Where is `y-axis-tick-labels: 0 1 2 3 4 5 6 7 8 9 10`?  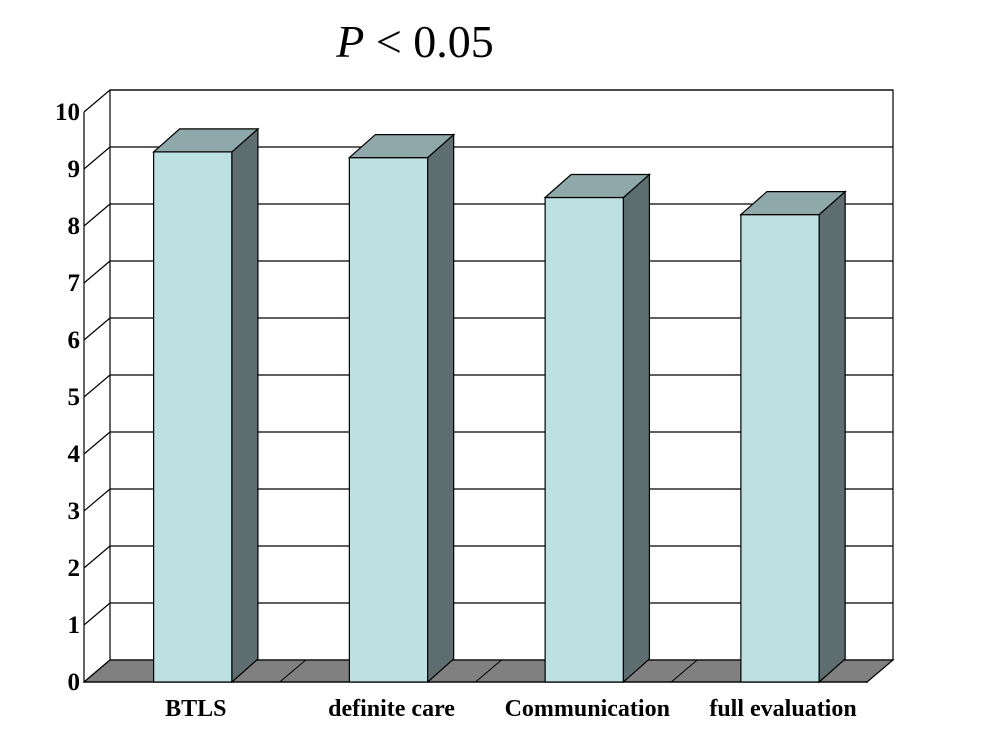
y-axis-tick-labels: 0 1 2 3 4 5 6 7 8 9 10 is located at coordinates (68, 397).